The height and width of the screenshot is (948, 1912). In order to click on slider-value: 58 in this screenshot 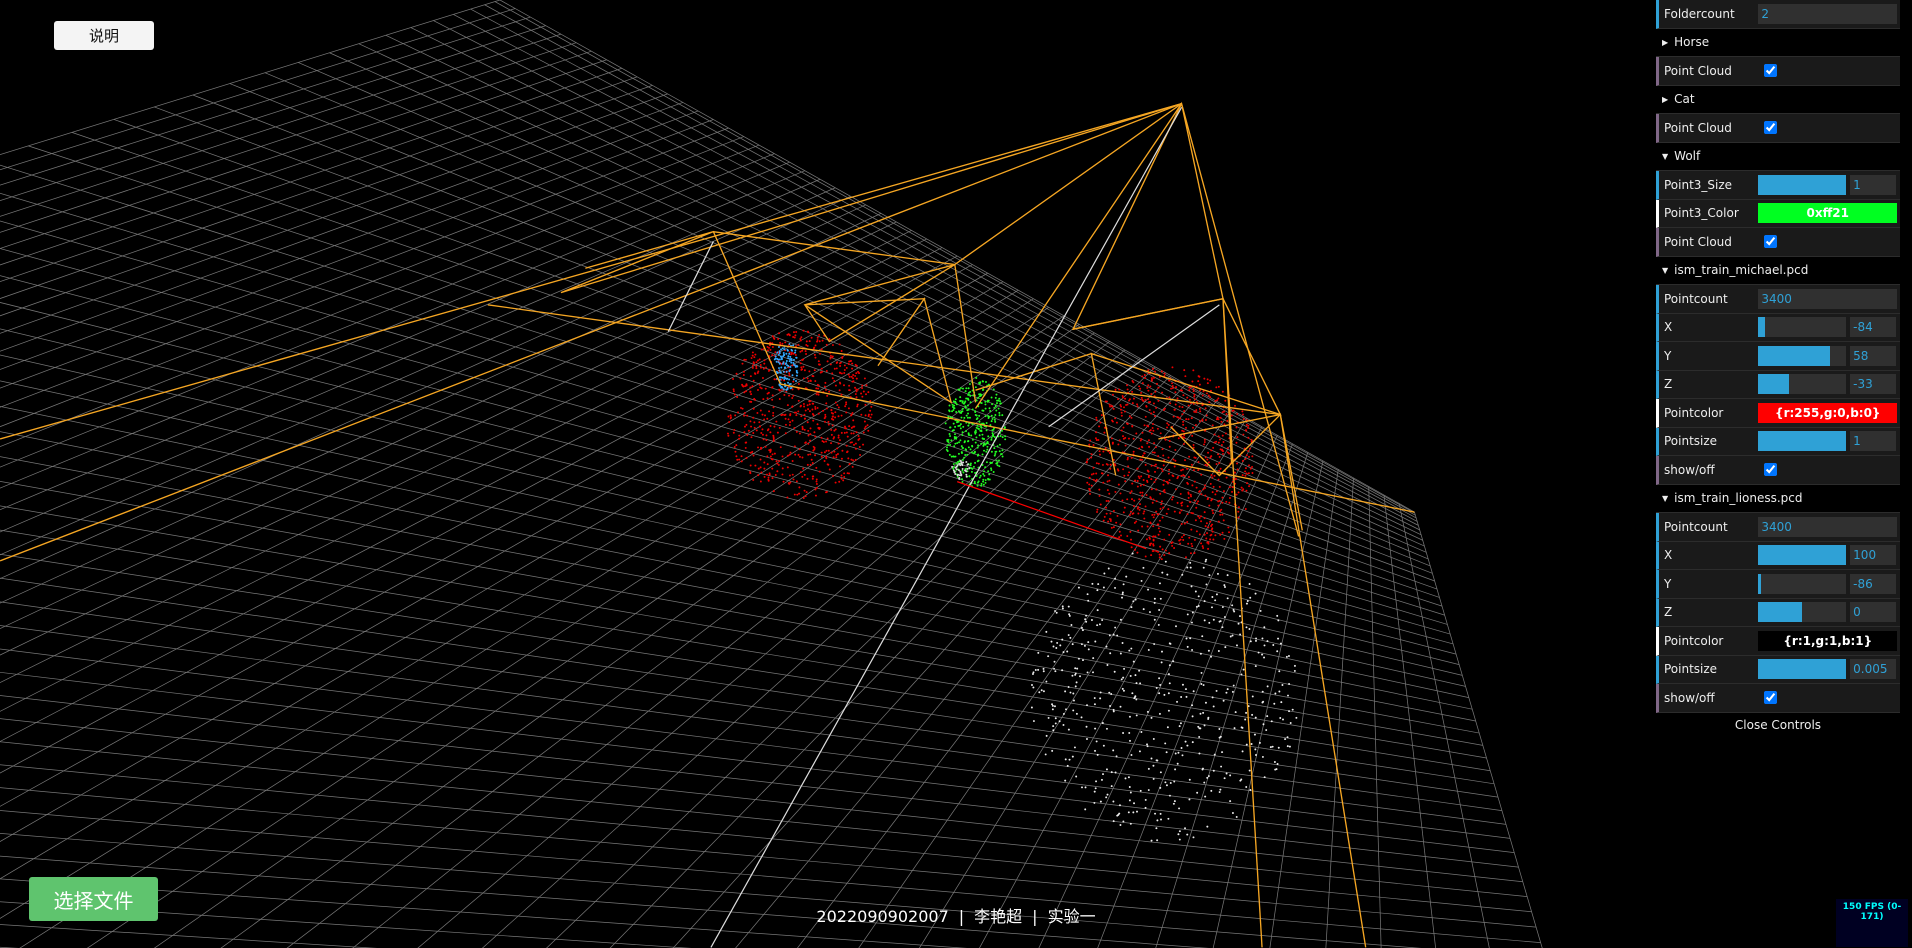, I will do `click(1873, 355)`.